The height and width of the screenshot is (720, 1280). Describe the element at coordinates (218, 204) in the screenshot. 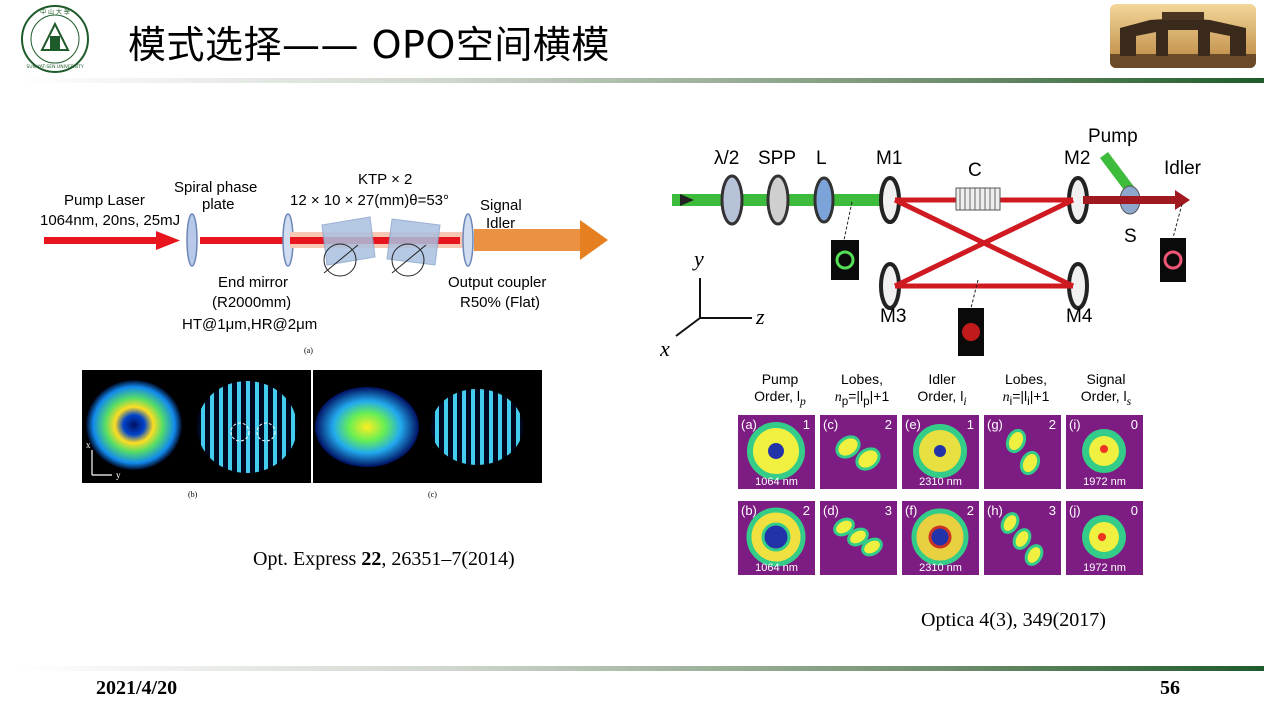

I see `spiral-phase-label-2: plate` at that location.